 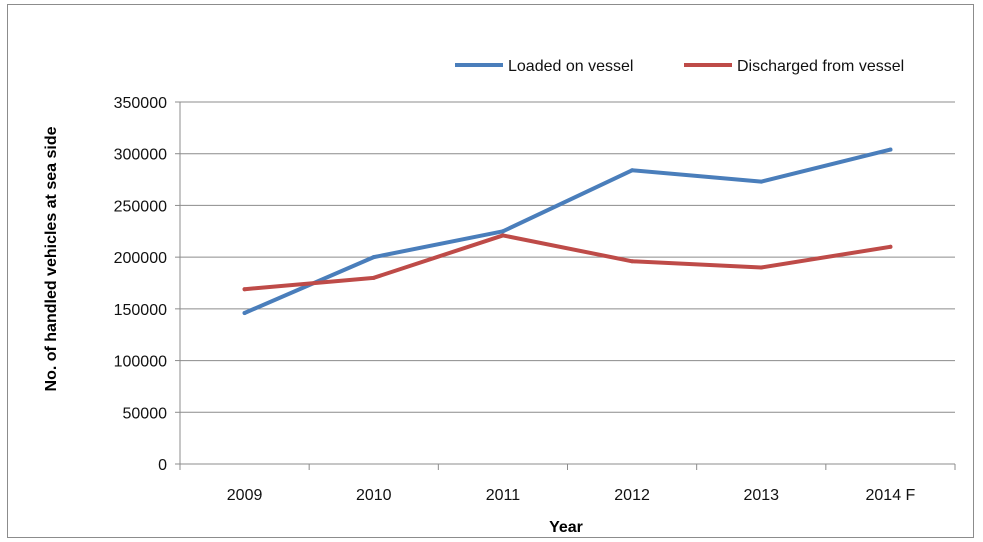 I want to click on legend-label-loaded-on-vessel: Loaded on vessel, so click(x=570, y=66).